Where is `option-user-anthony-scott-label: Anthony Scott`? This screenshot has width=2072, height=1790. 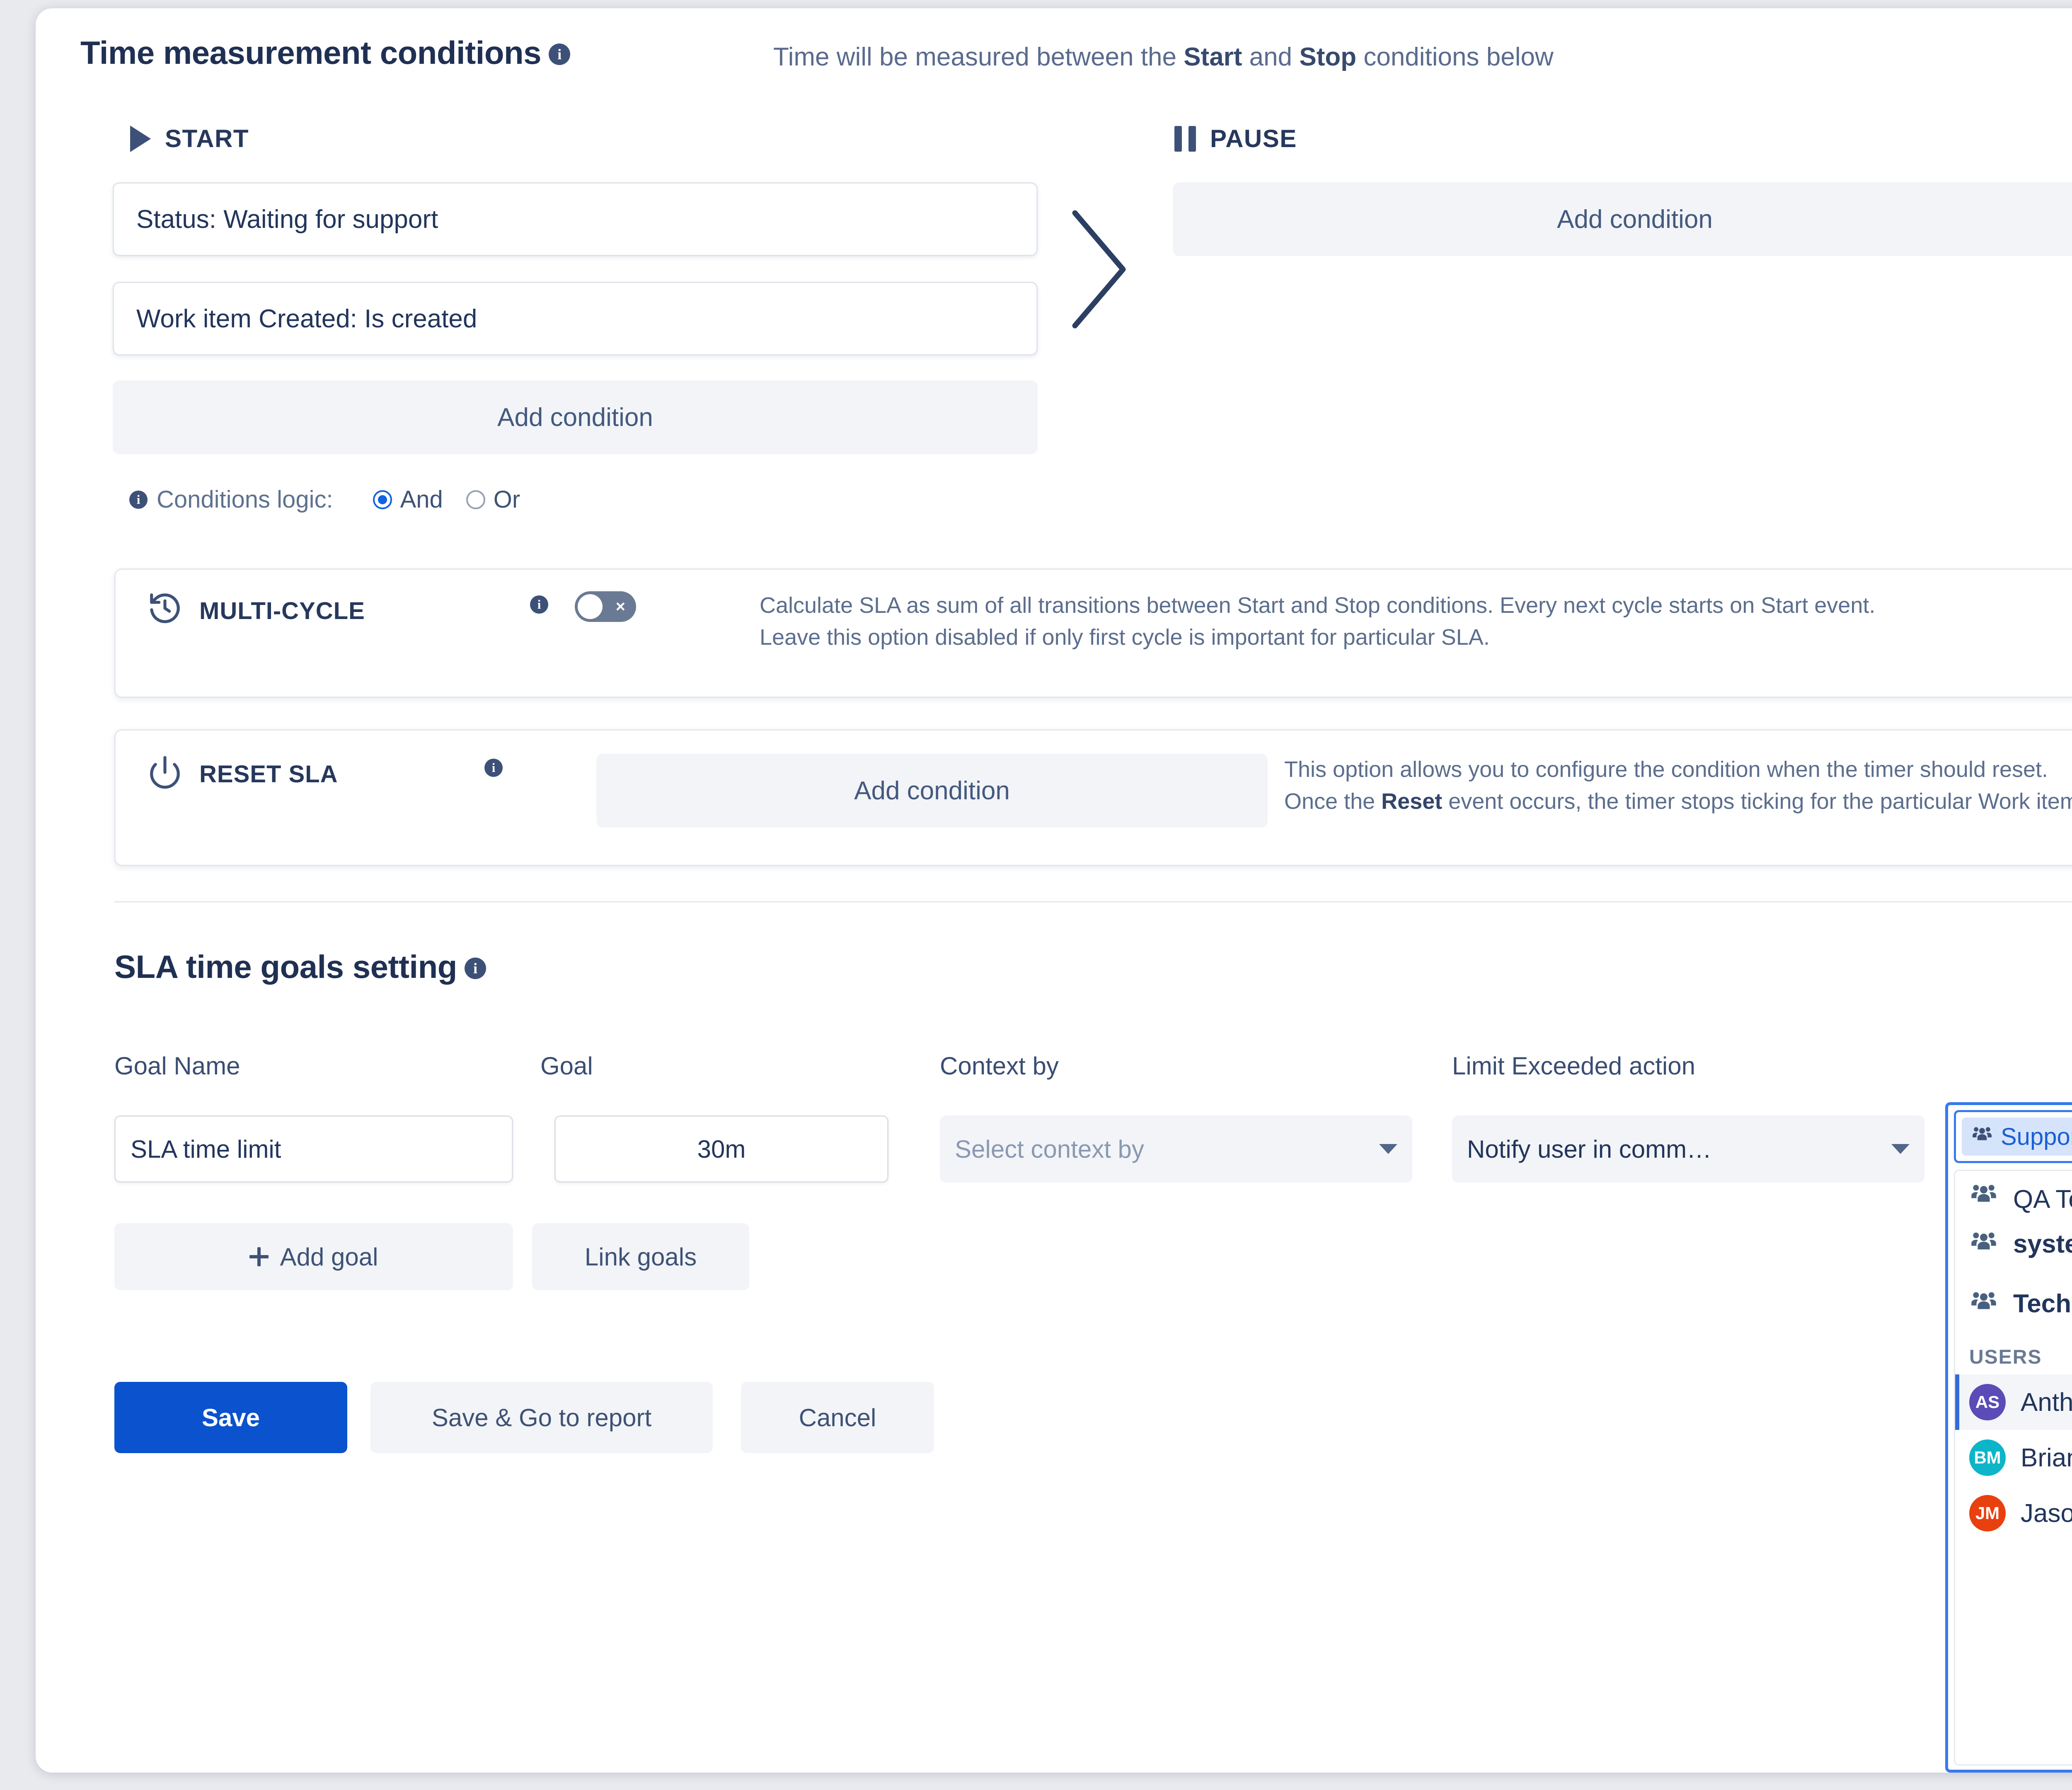 option-user-anthony-scott-label: Anthony Scott is located at coordinates (2046, 1402).